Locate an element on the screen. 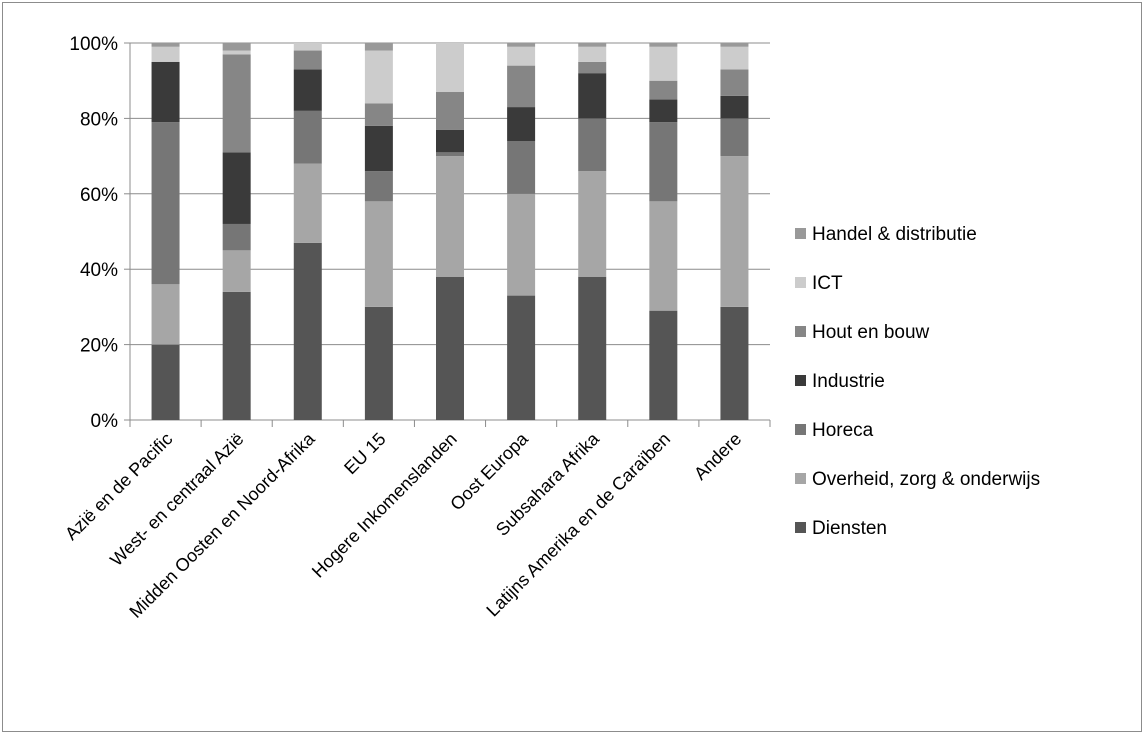 This screenshot has height=736, width=1146. legend-label: Overheid, zorg & onderwijs is located at coordinates (926, 479).